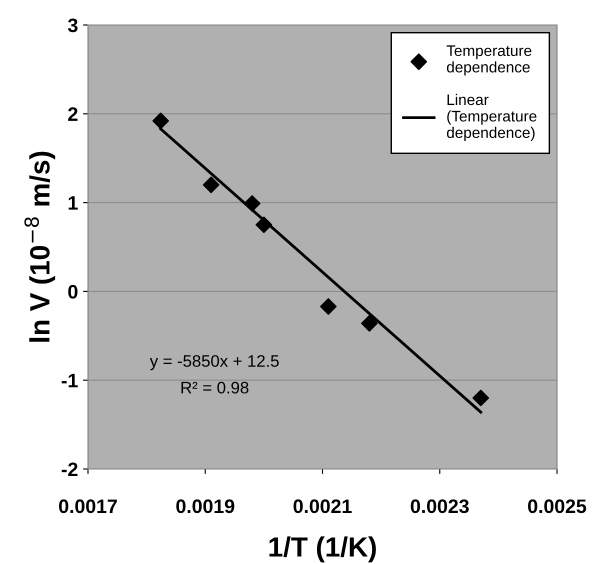 The width and height of the screenshot is (595, 564). I want to click on y-tick-label: 1, so click(73, 203).